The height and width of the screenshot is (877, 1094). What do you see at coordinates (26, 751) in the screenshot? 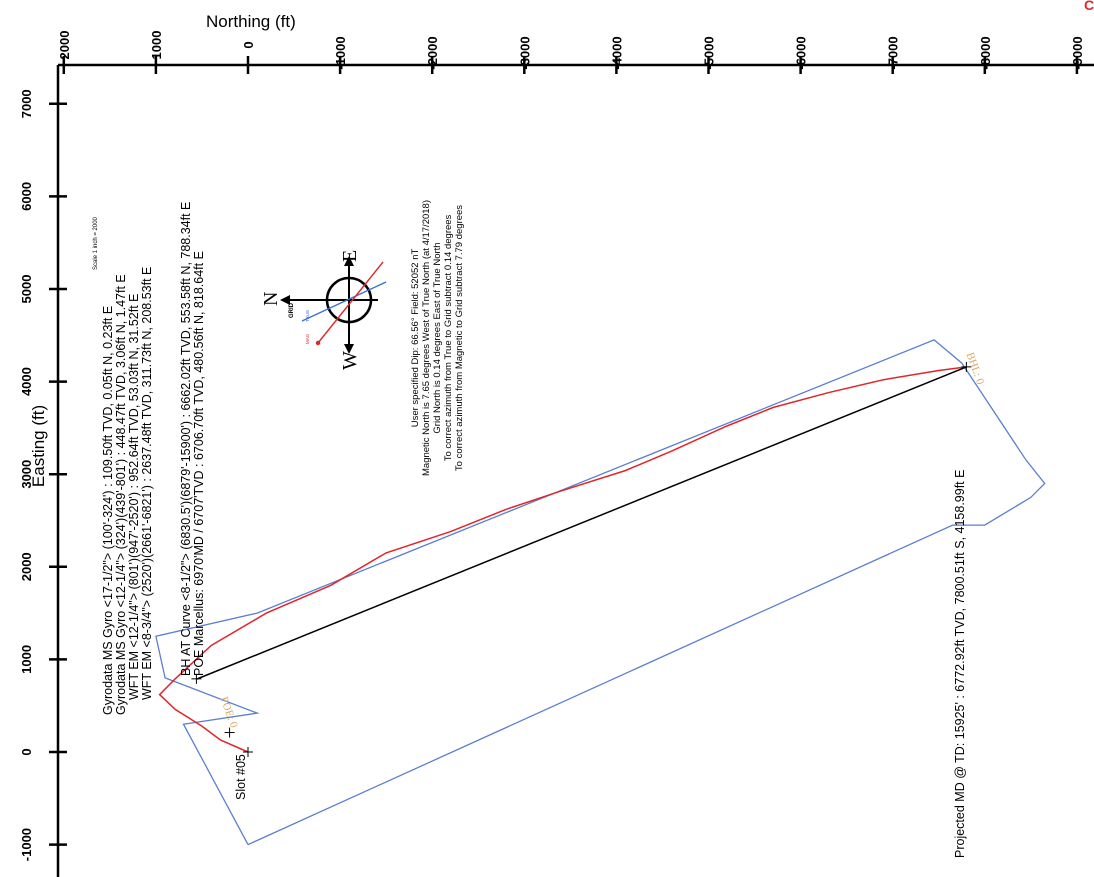
I see `easting-tick-label: 0` at bounding box center [26, 751].